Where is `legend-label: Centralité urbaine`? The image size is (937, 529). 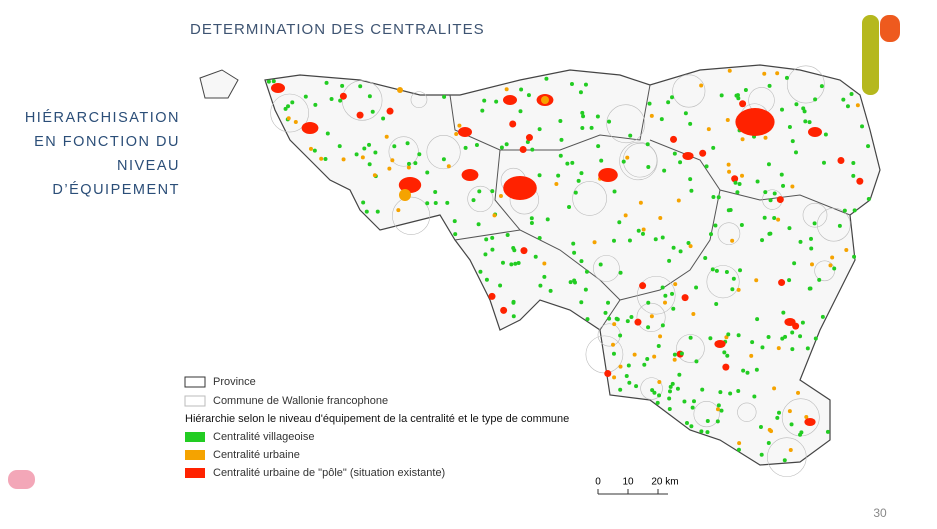
legend-label: Centralité urbaine is located at coordinates (256, 455).